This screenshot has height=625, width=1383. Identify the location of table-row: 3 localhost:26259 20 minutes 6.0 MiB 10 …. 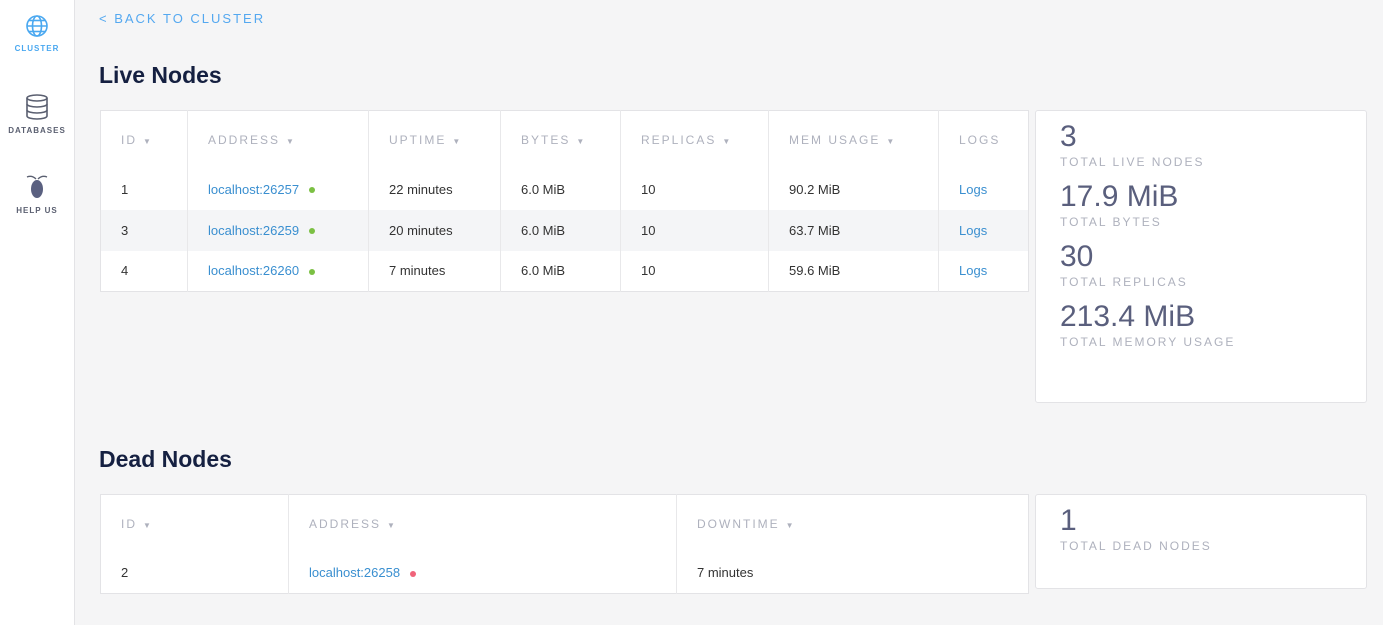
(564, 230).